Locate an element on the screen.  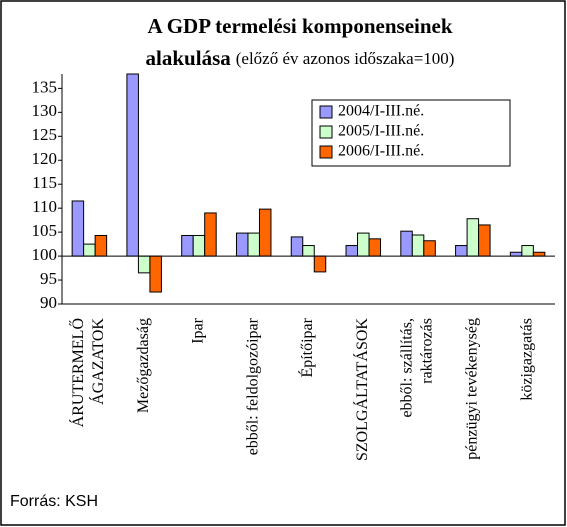
source-note: Forrás: KSH is located at coordinates (54, 501).